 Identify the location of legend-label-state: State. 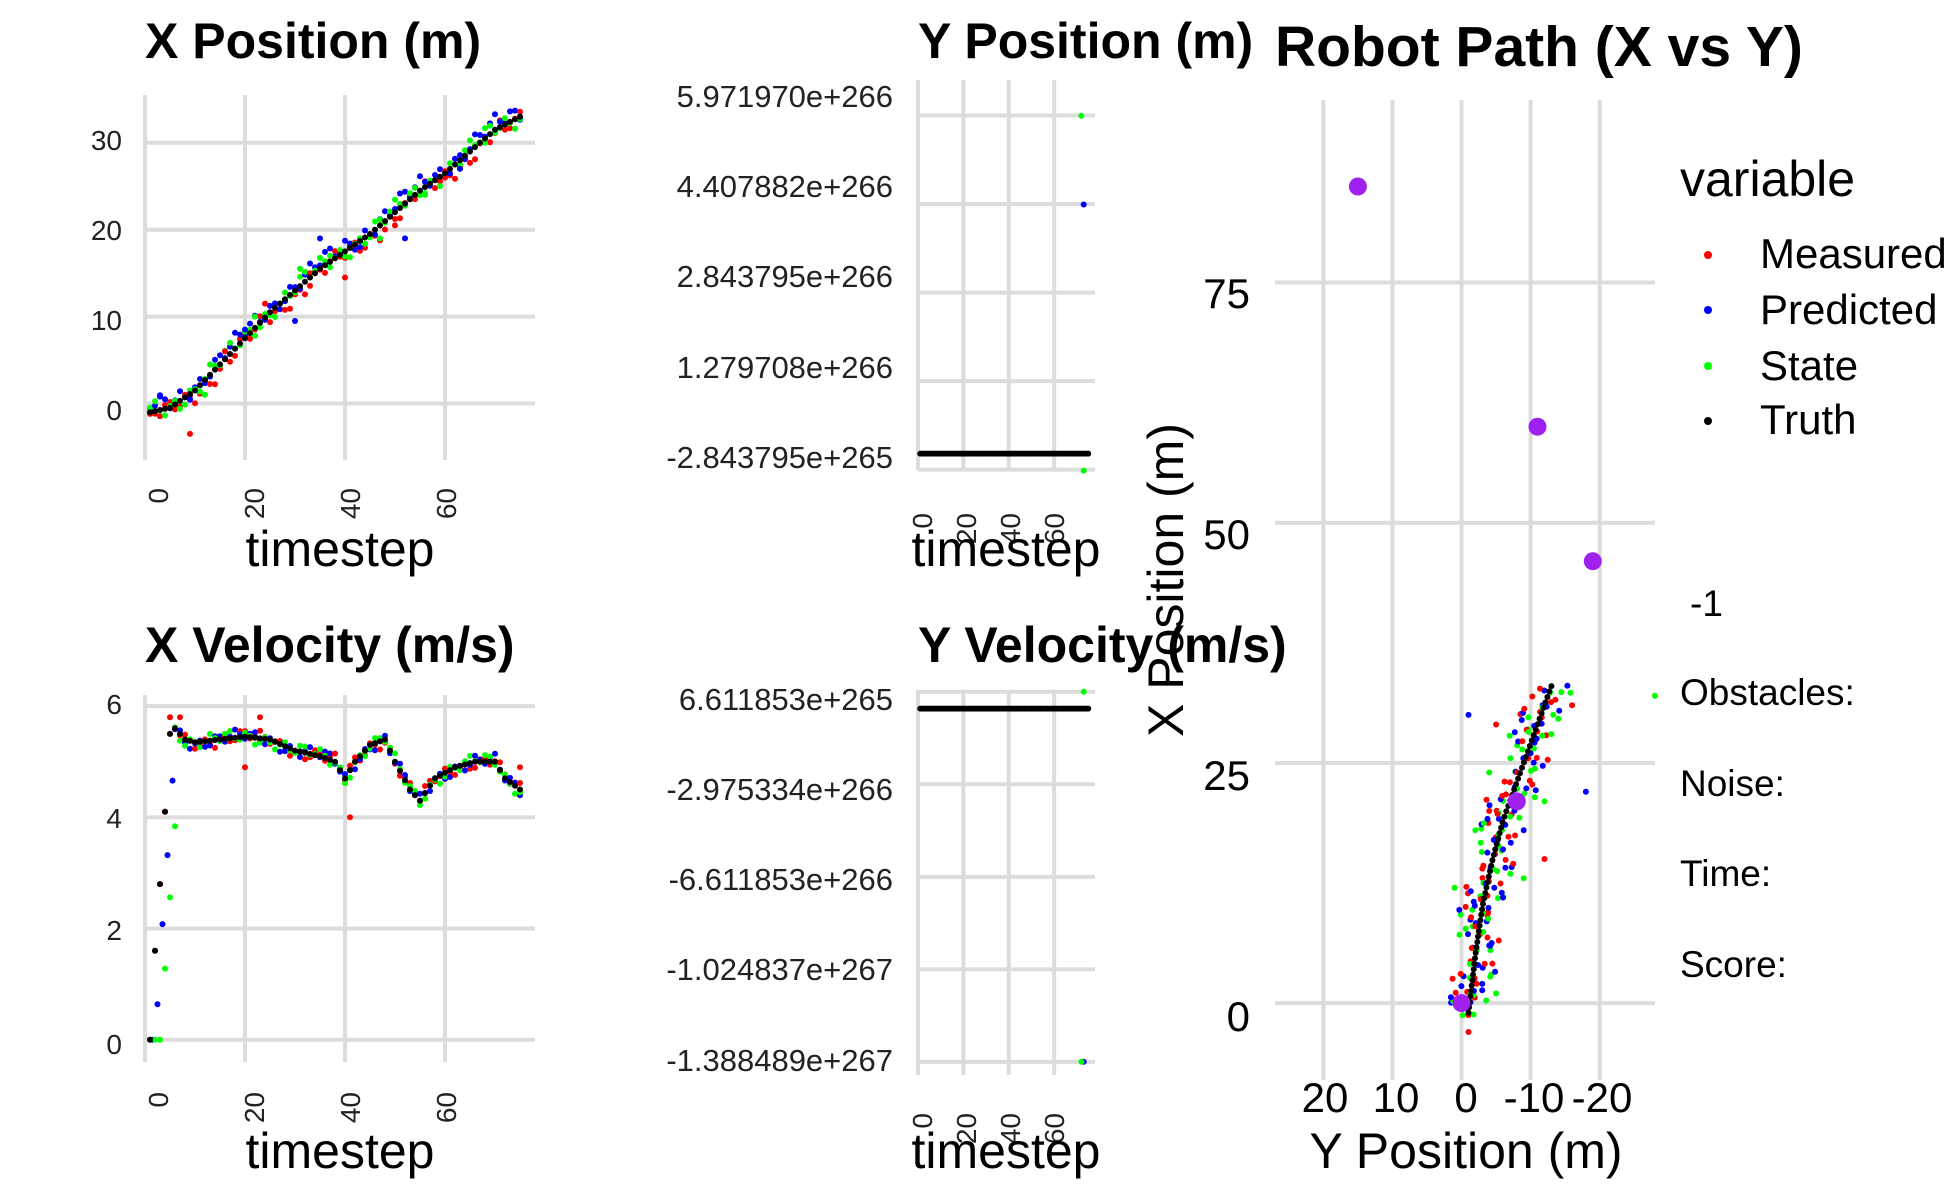
(1809, 365).